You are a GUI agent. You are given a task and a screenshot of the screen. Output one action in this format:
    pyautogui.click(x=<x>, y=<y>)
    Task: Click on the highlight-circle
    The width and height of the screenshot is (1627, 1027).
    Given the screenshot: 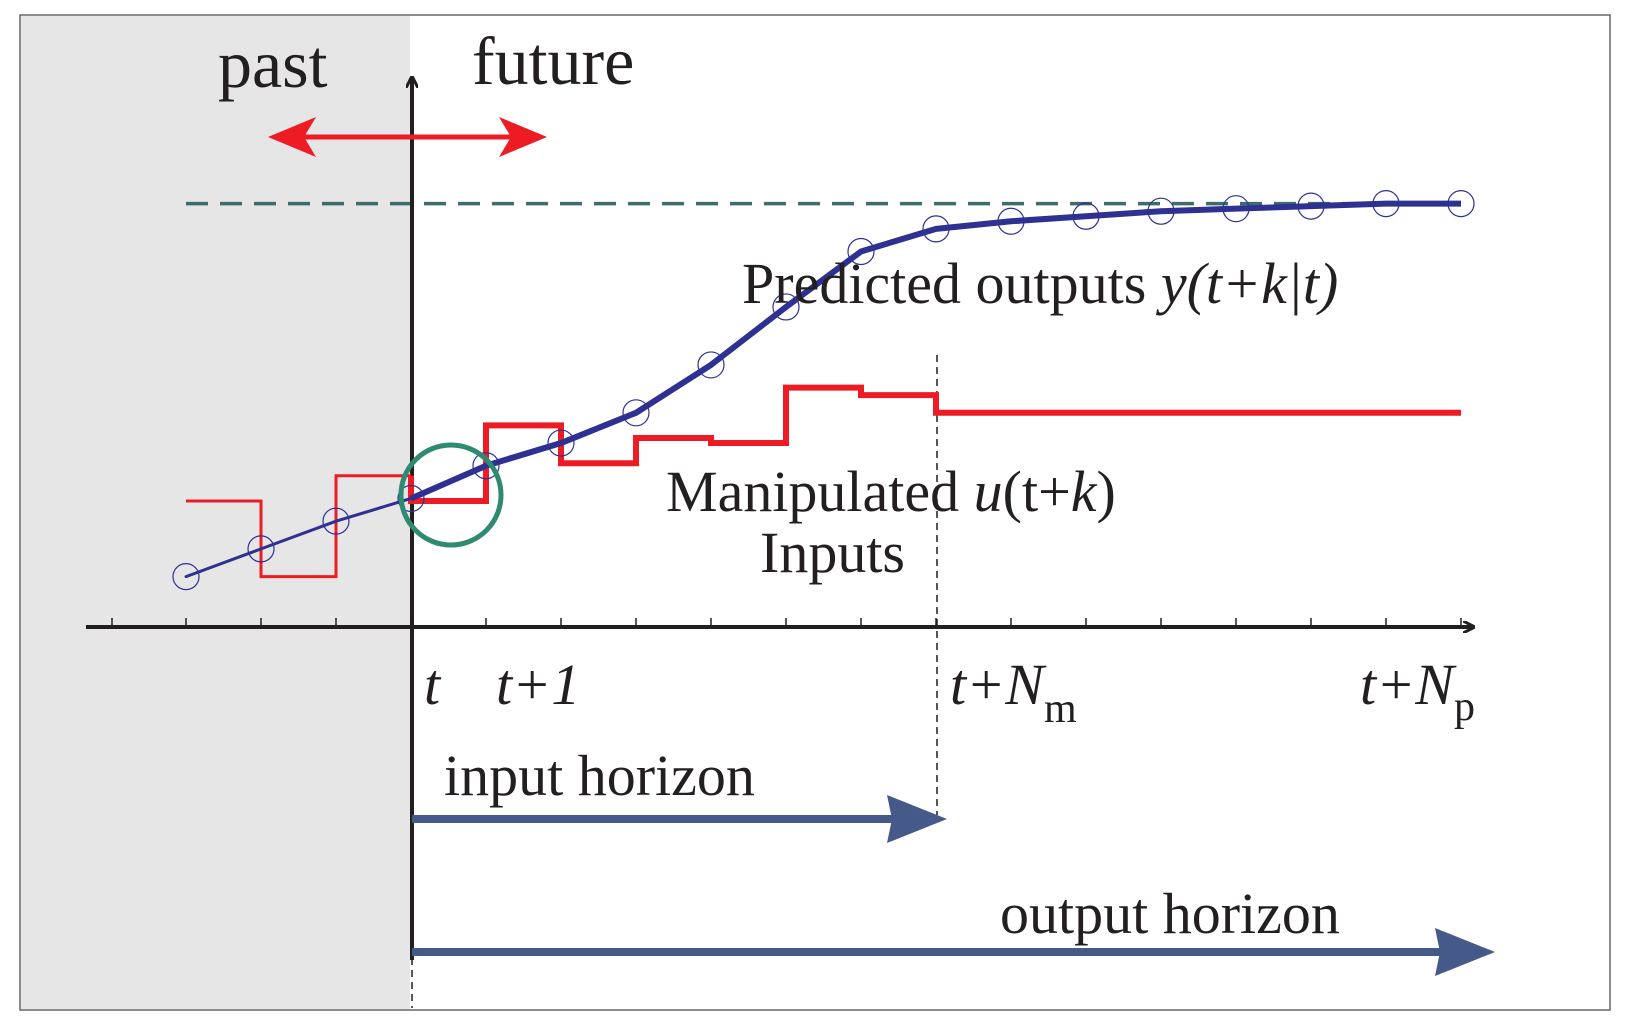 What is the action you would take?
    pyautogui.click(x=451, y=495)
    